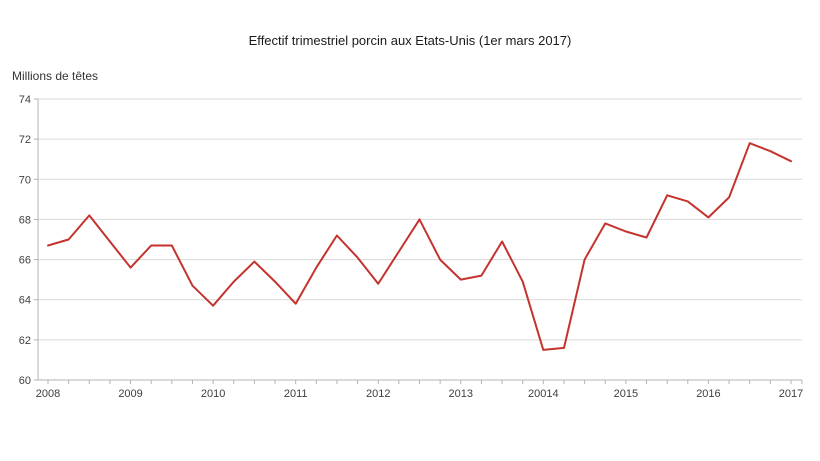 This screenshot has width=820, height=461. What do you see at coordinates (25, 100) in the screenshot?
I see `y-tick-label: 74` at bounding box center [25, 100].